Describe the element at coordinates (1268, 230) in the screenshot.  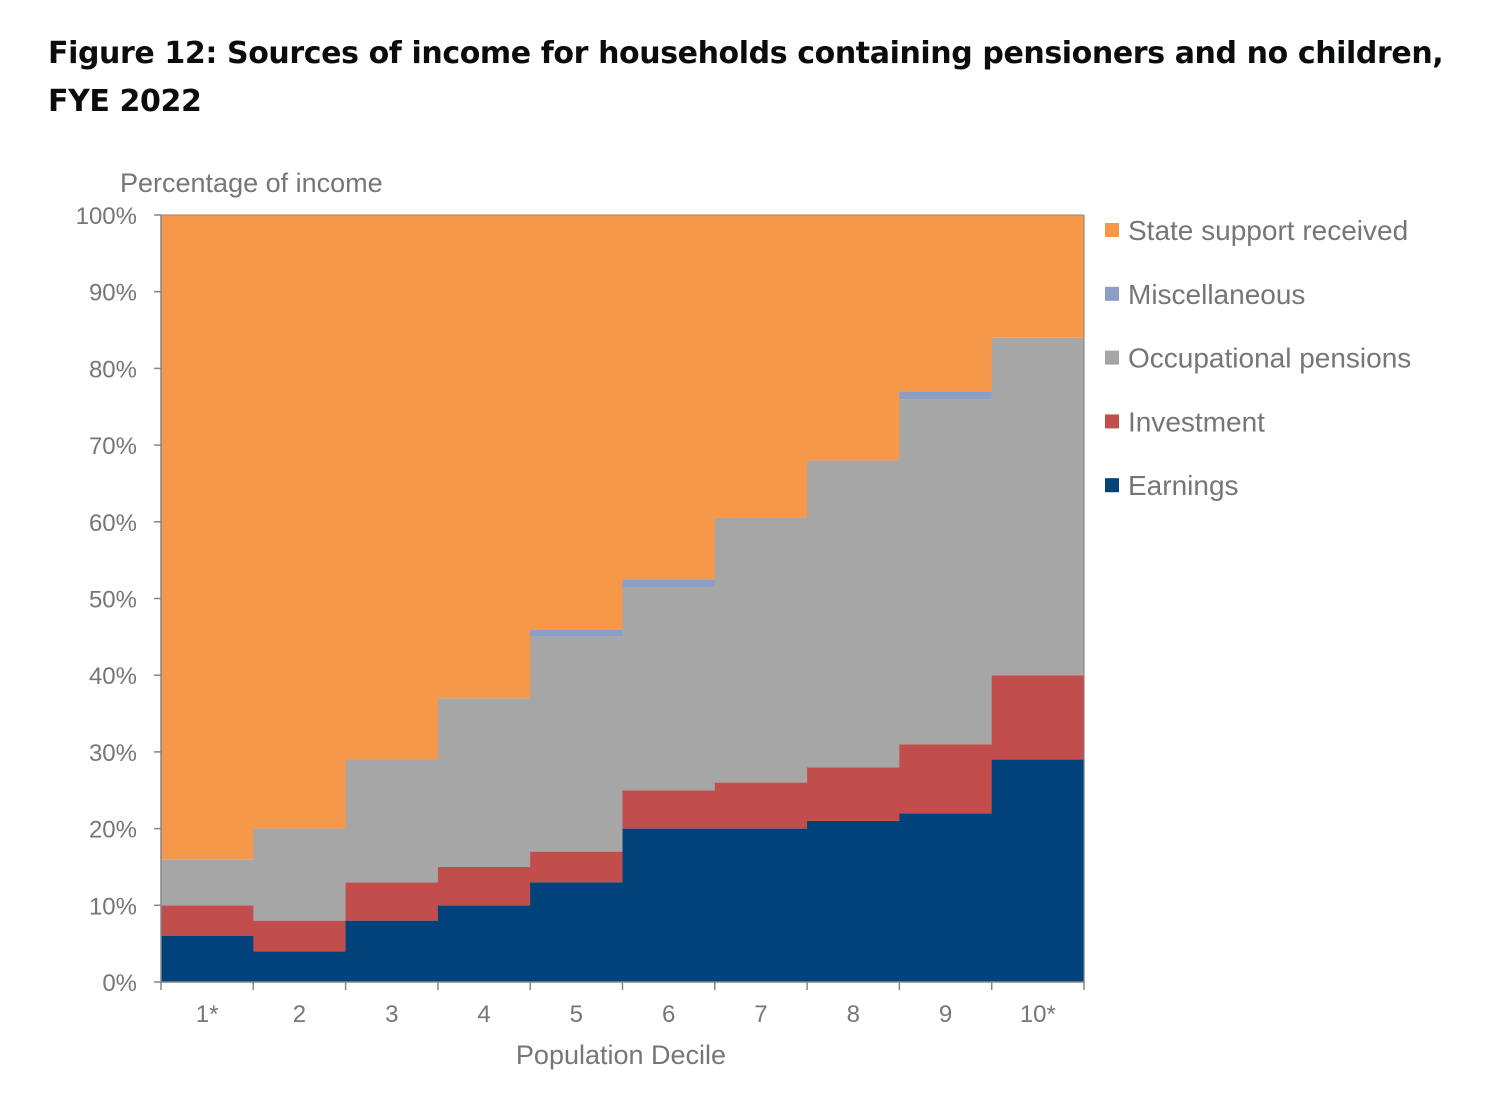
I see `legend-label-state-support-received: State support received` at that location.